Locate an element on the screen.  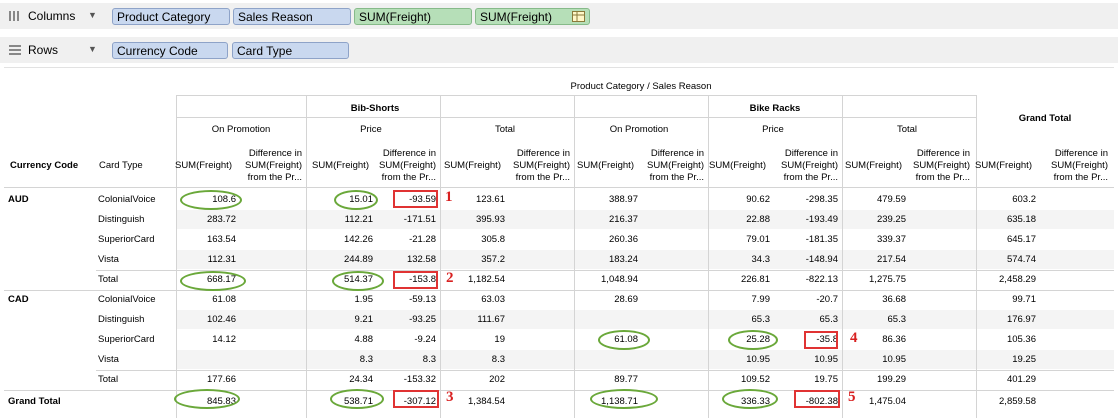
grand-total-row-label: Grand Total is located at coordinates (34, 401).